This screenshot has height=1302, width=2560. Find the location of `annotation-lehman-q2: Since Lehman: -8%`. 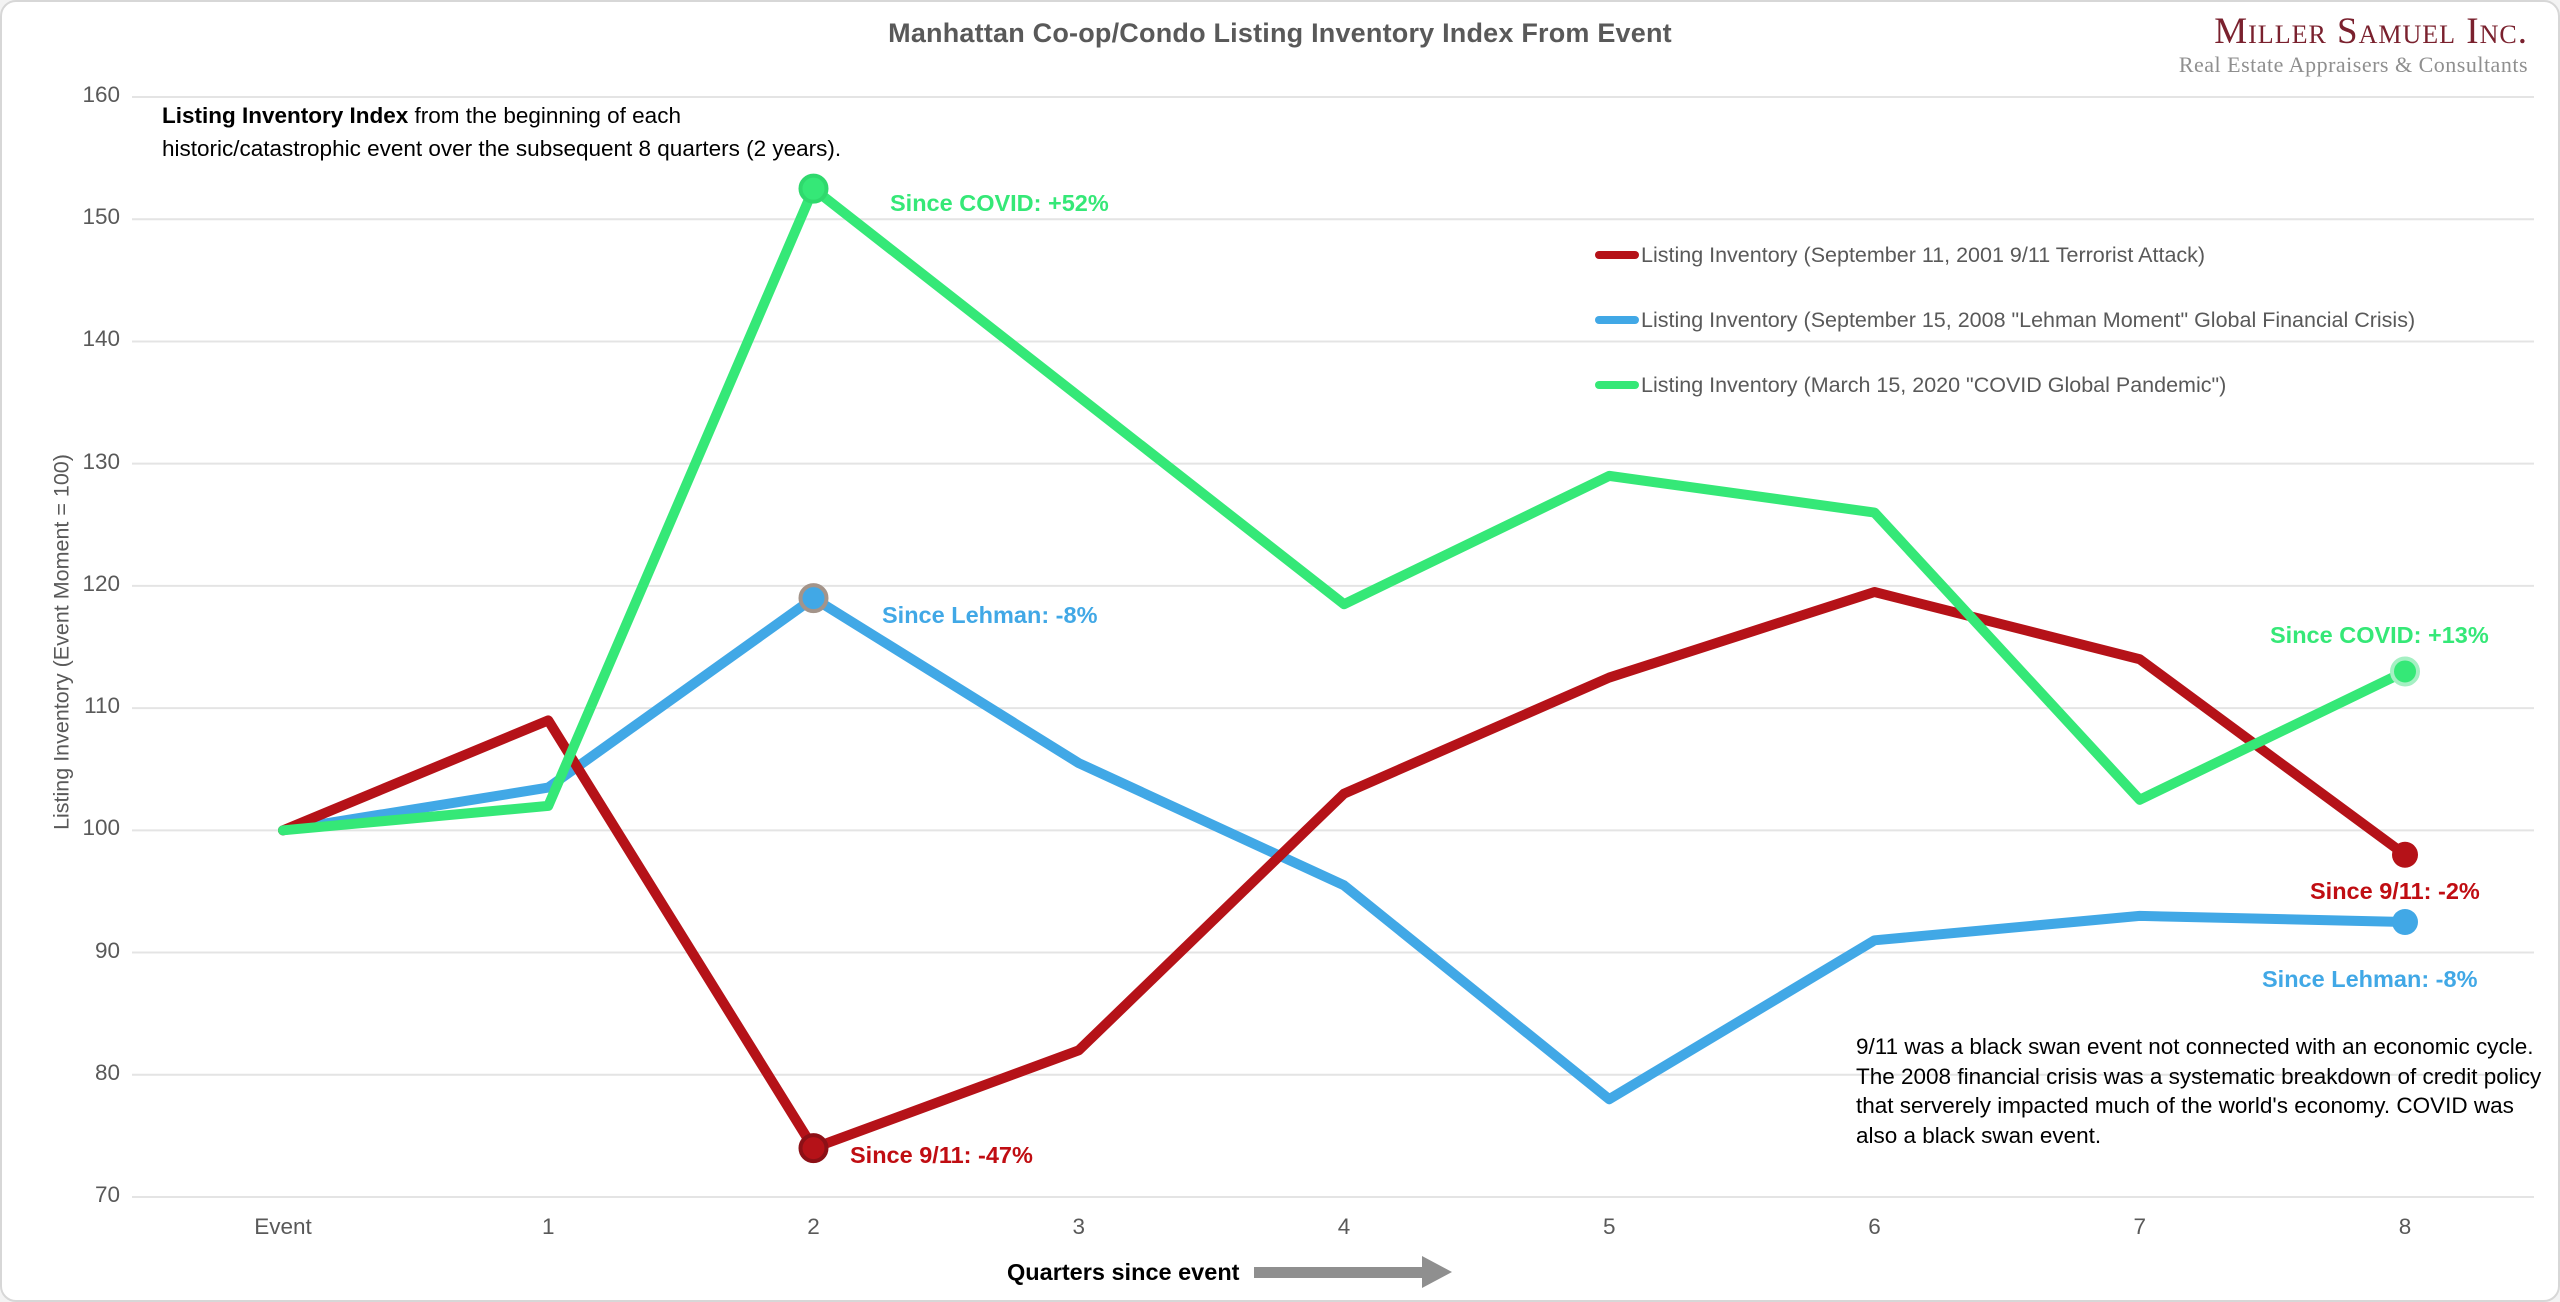

annotation-lehman-q2: Since Lehman: -8% is located at coordinates (990, 615).